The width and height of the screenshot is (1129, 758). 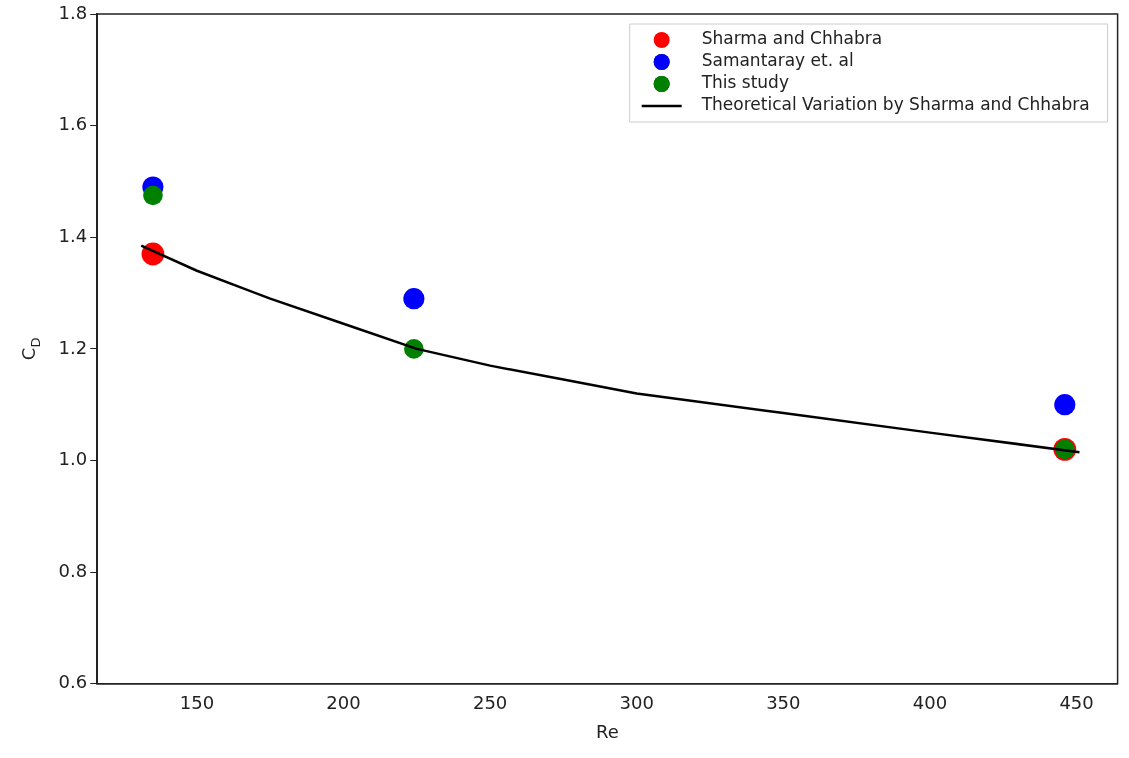 What do you see at coordinates (343, 703) in the screenshot?
I see `x-tick-label: 200` at bounding box center [343, 703].